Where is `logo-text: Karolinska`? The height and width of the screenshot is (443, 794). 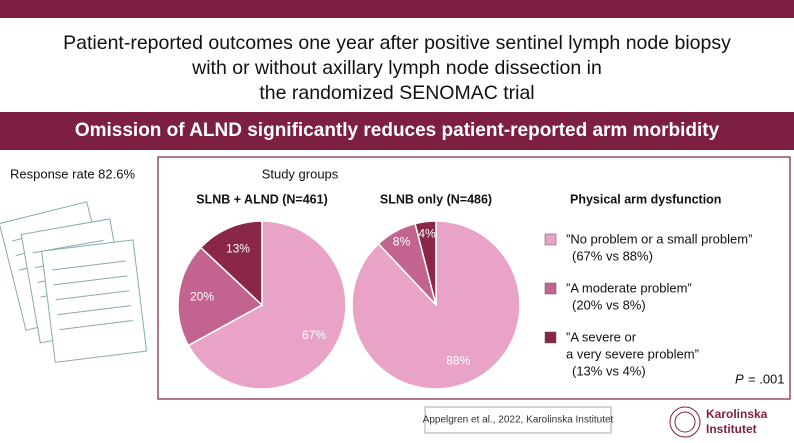
logo-text: Karolinska is located at coordinates (737, 414).